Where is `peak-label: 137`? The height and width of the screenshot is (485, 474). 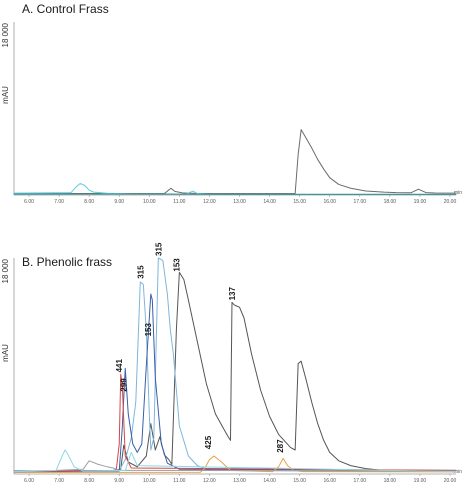
peak-label: 137 is located at coordinates (232, 294).